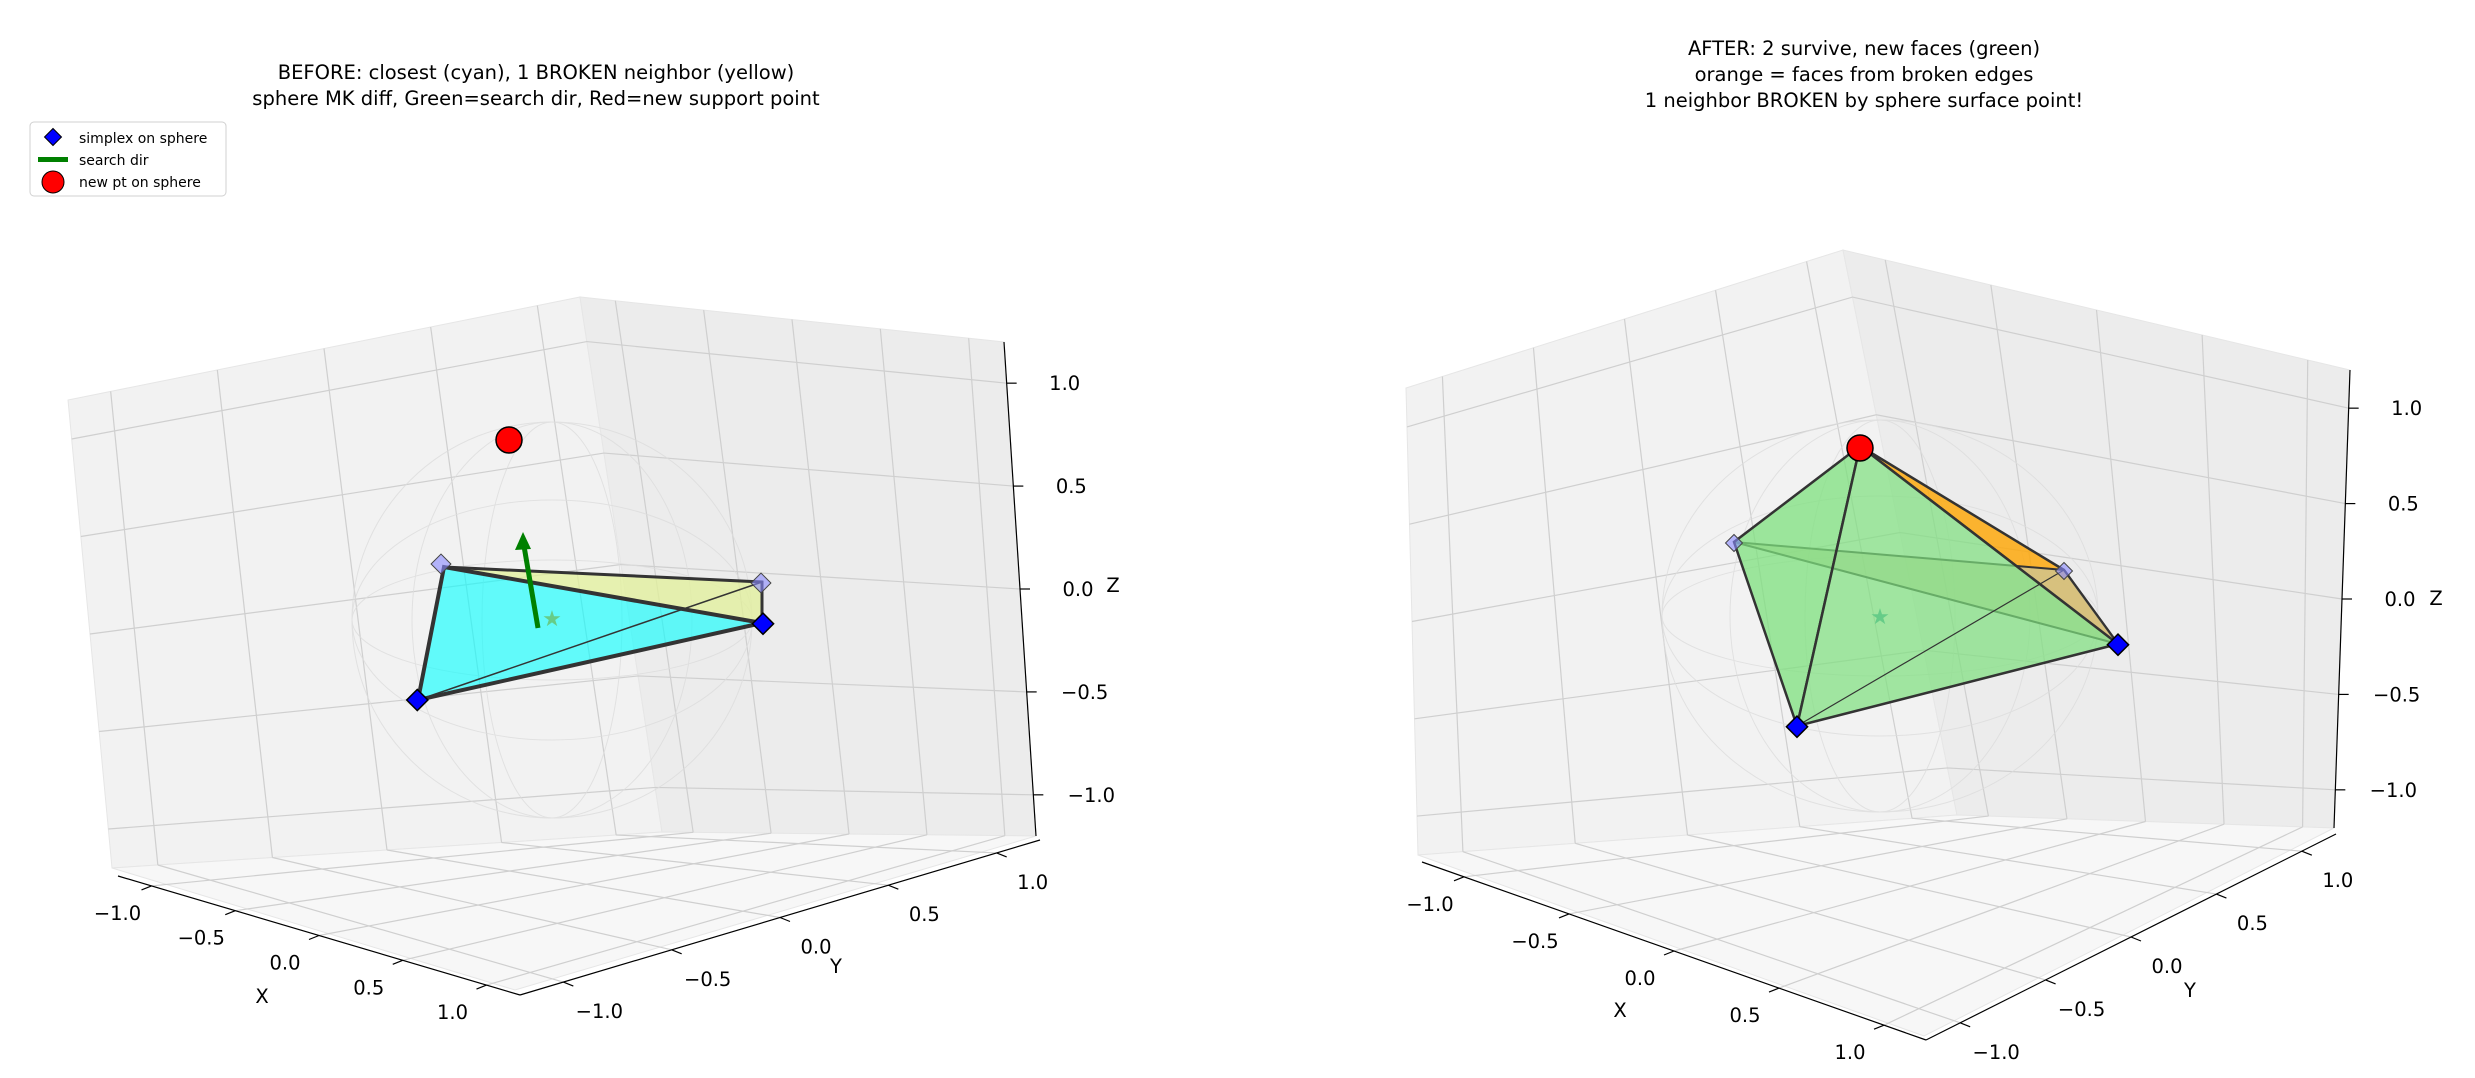  Describe the element at coordinates (261, 996) in the screenshot. I see `left-x-axis-label: X` at that location.